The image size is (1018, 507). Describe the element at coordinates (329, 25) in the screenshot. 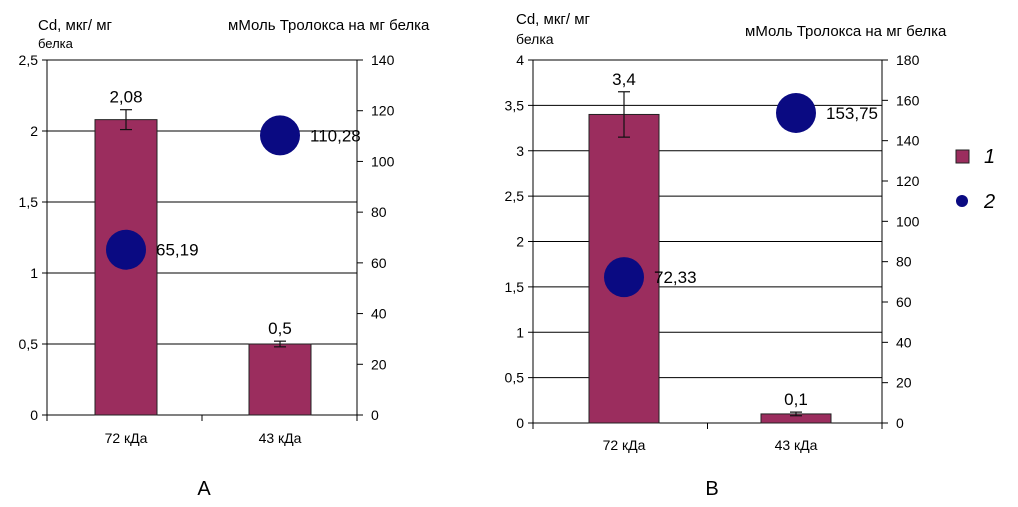

I see `panel-a-ylabel-right: мМоль Тролокса на мг белка` at that location.